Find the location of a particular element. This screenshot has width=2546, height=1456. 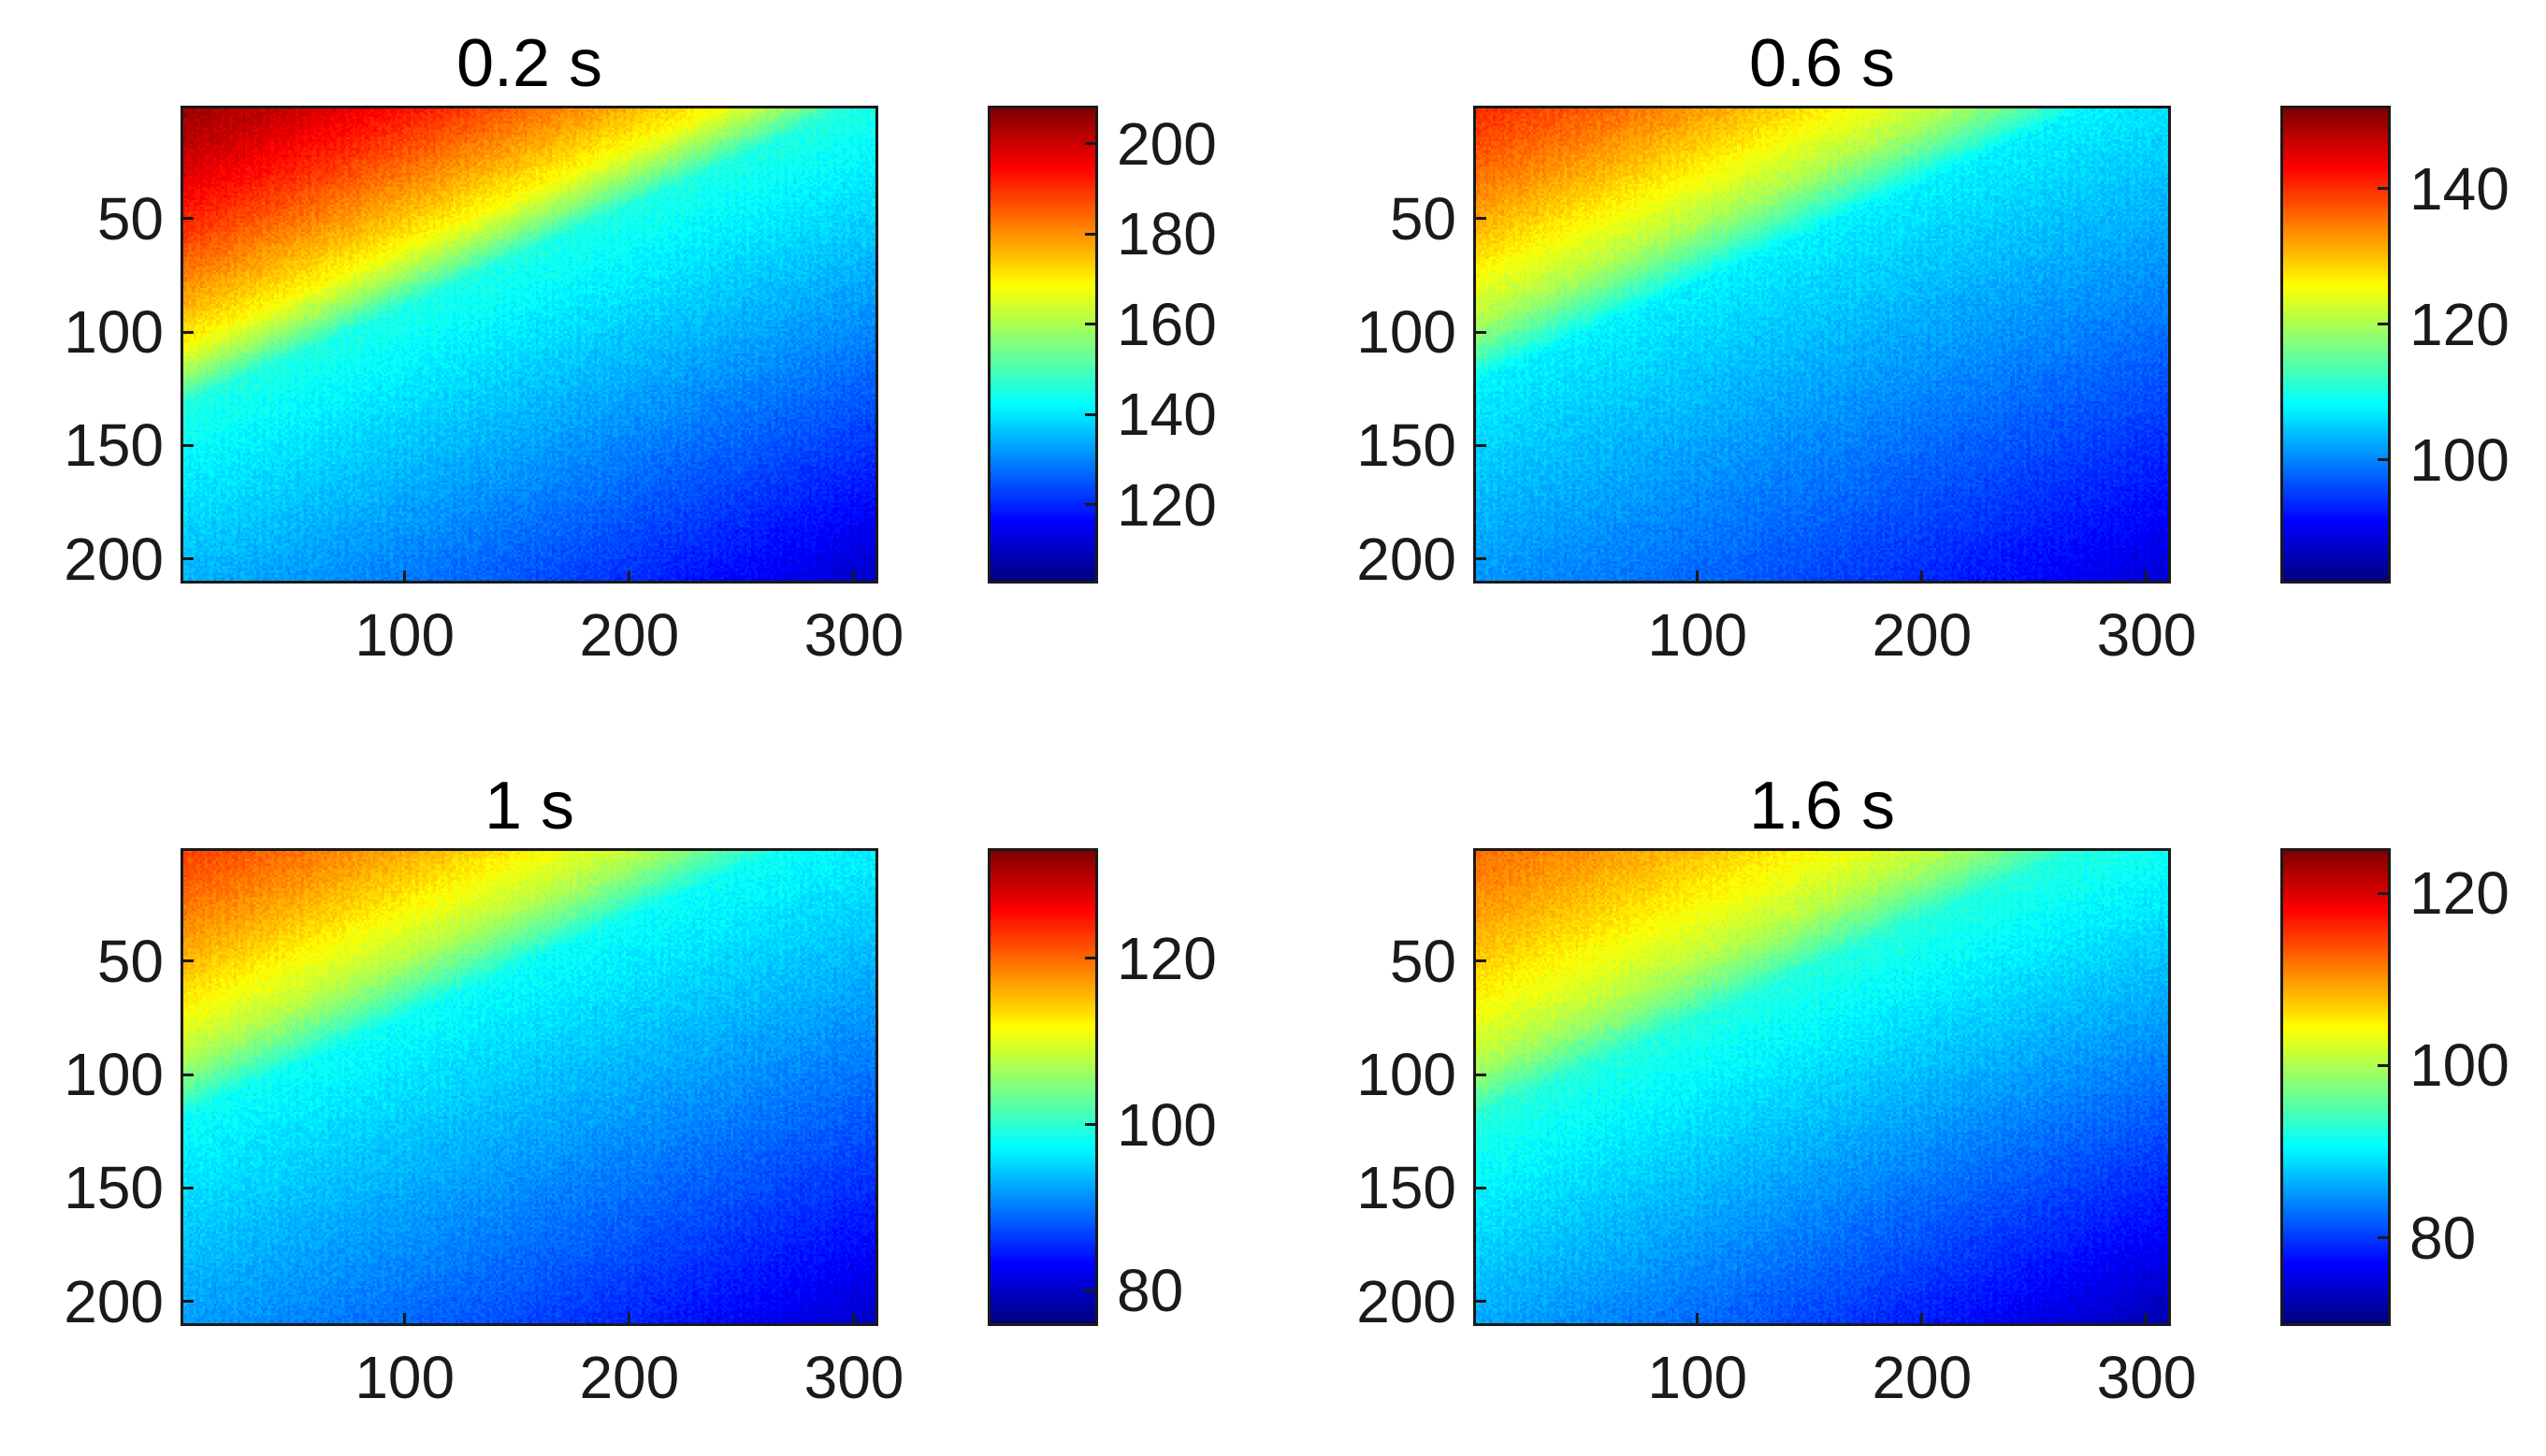

panel-title: 1 s is located at coordinates (529, 806).